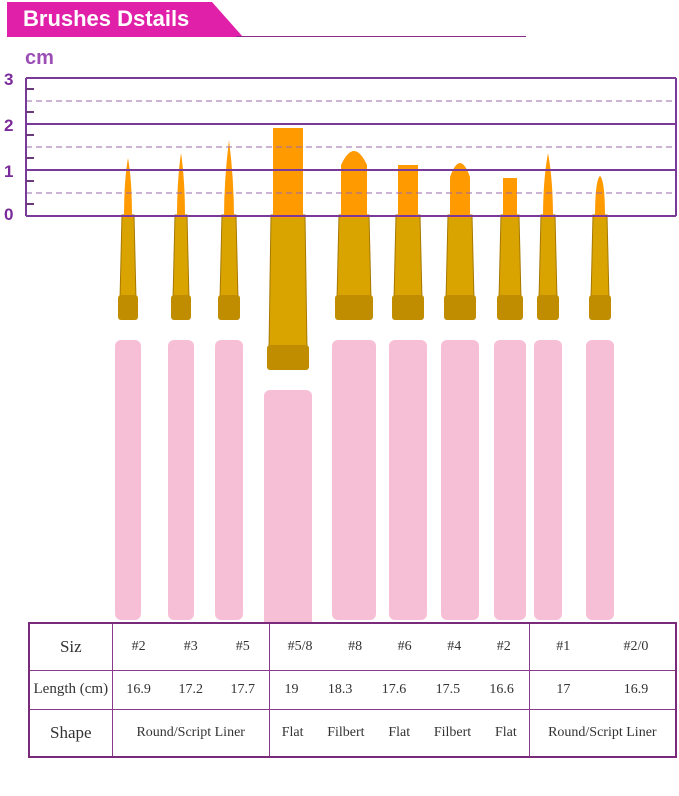  What do you see at coordinates (602, 646) in the screenshot?
I see `group-2-sizes: #1 #2/0` at bounding box center [602, 646].